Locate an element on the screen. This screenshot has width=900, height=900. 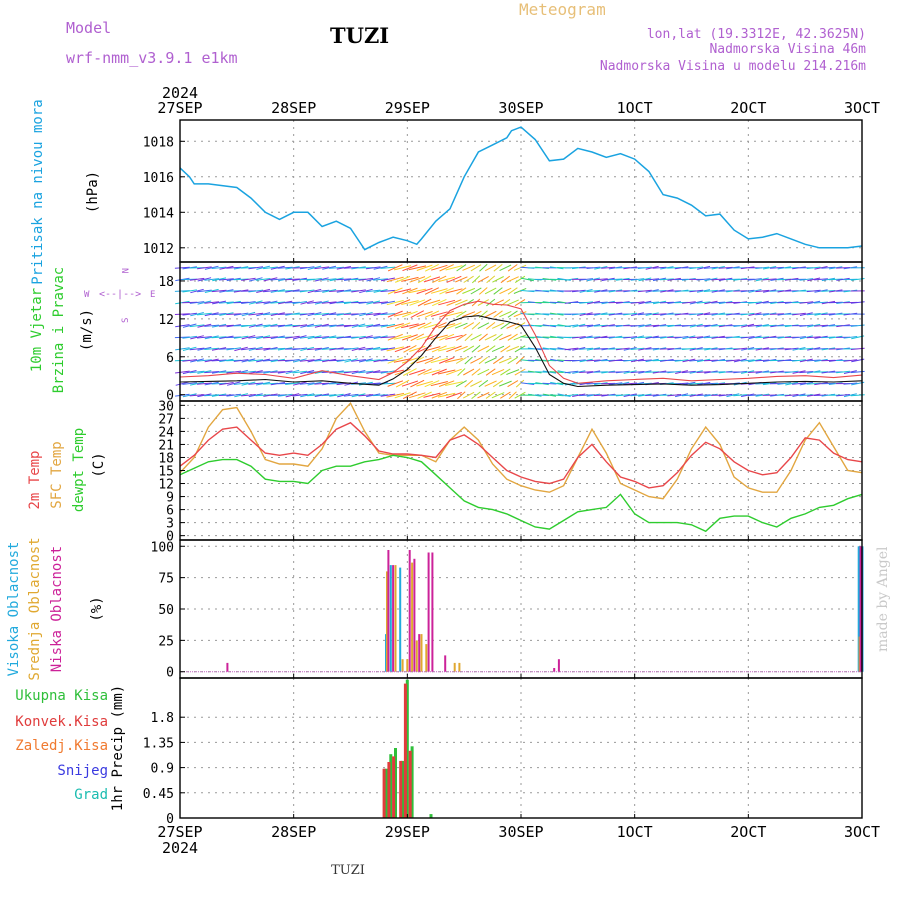
station-title: TUZI is located at coordinates (359, 35).